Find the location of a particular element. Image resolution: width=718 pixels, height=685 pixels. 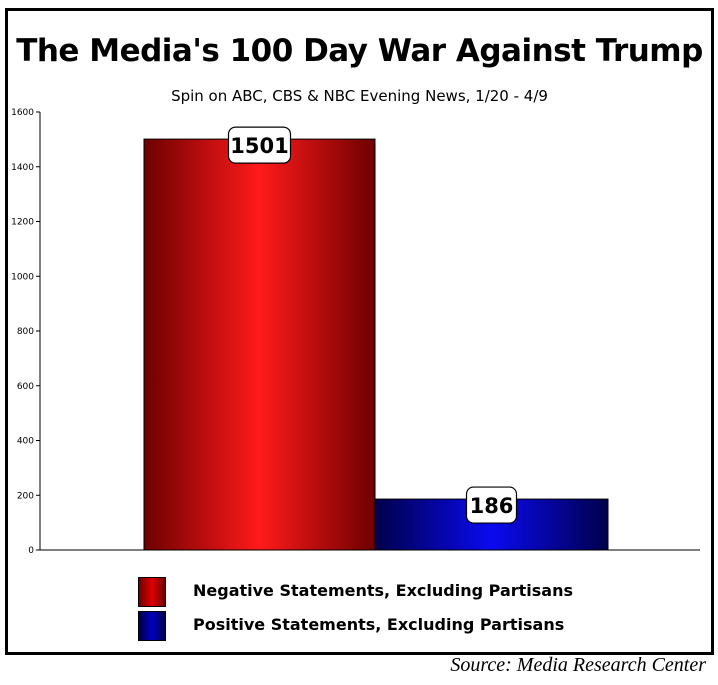

y-tick-label: 800 is located at coordinates (25, 332).